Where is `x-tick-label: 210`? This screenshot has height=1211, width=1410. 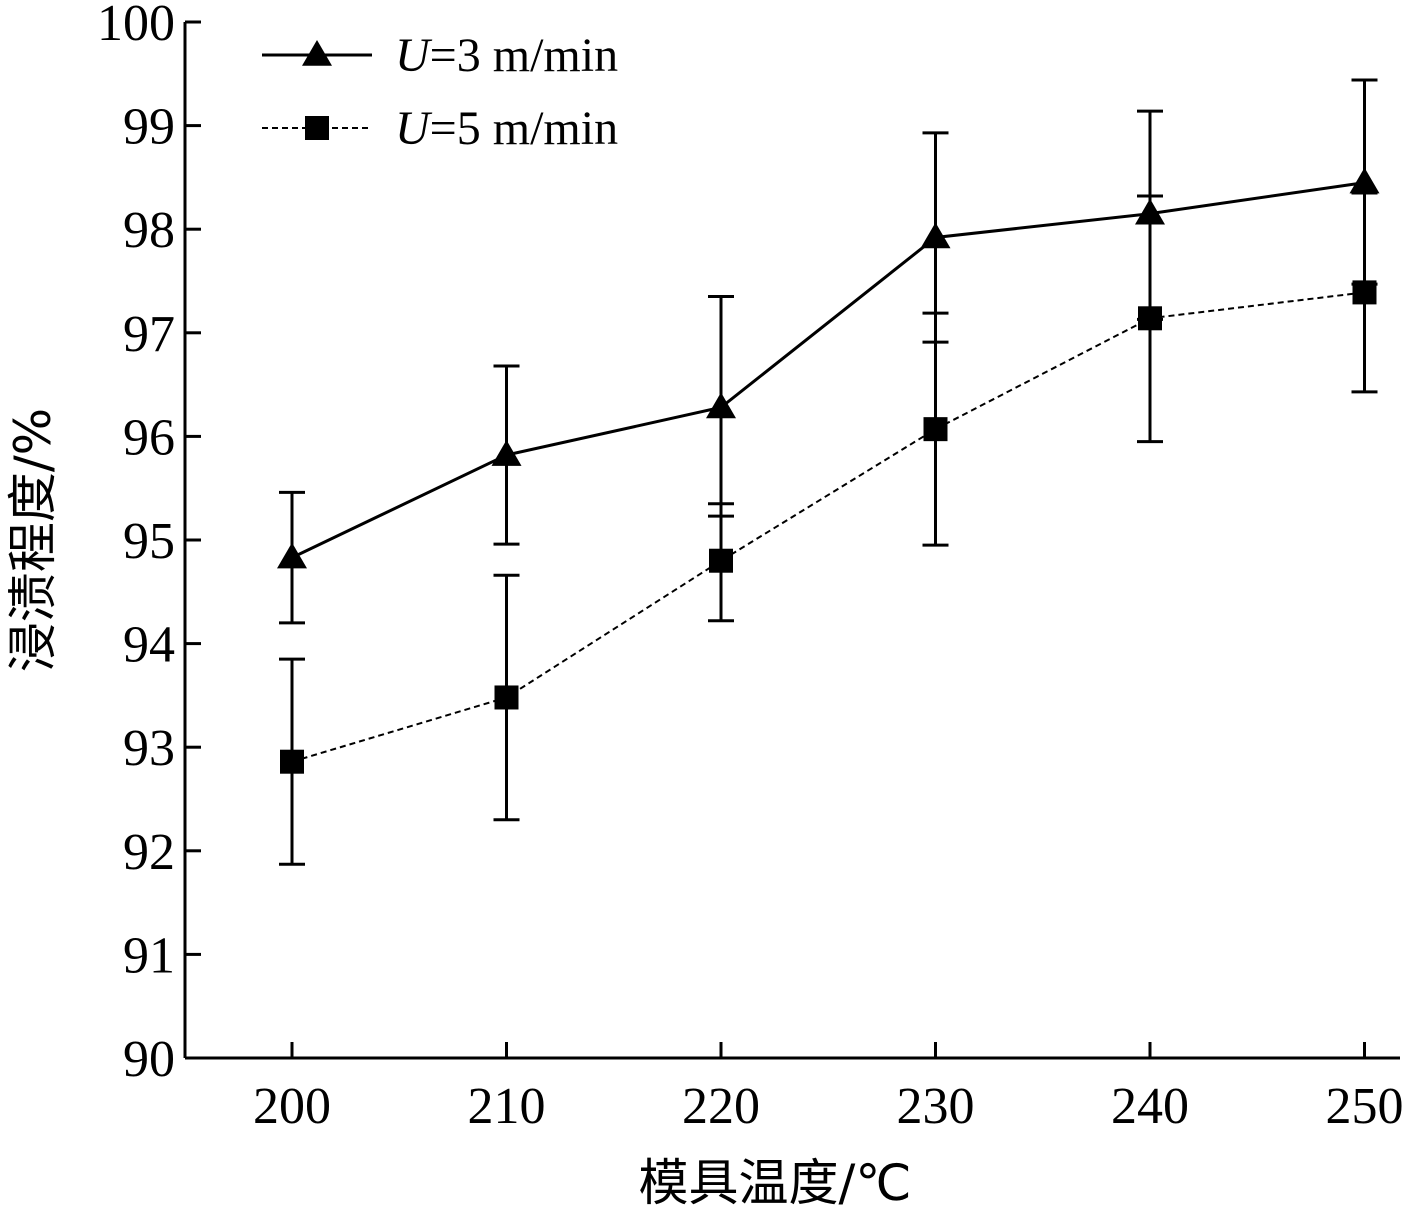 x-tick-label: 210 is located at coordinates (507, 1106).